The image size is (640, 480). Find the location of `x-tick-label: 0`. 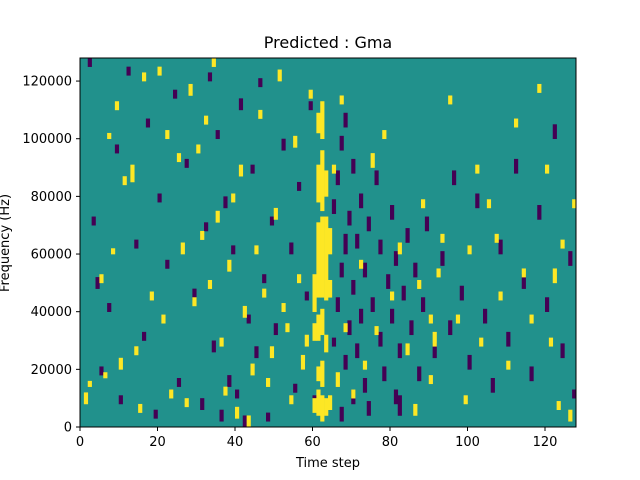

x-tick-label: 0 is located at coordinates (80, 442).